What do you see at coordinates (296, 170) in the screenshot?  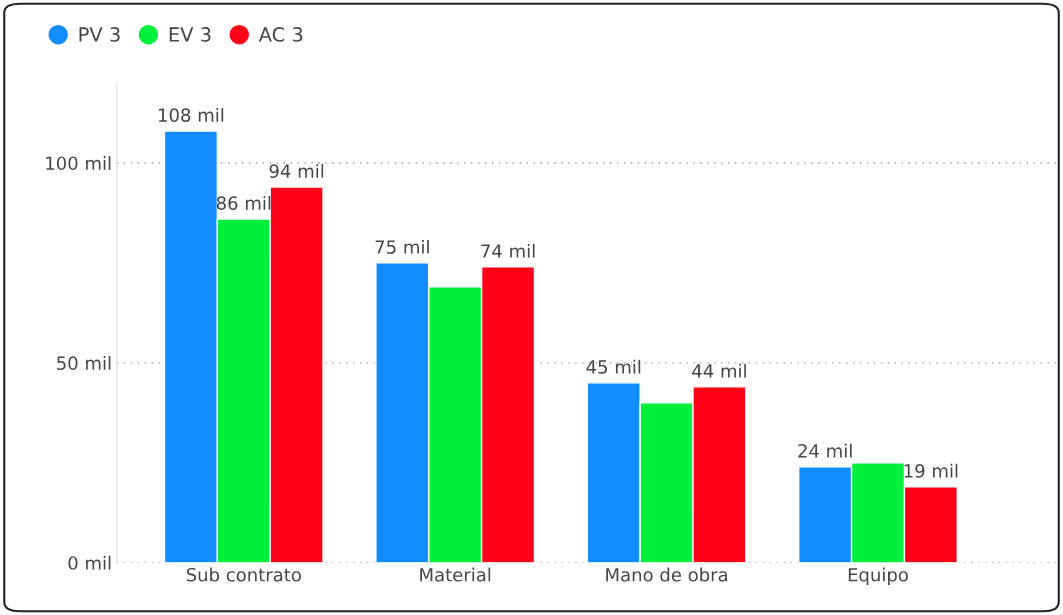 I see `data-label: 94 mil` at bounding box center [296, 170].